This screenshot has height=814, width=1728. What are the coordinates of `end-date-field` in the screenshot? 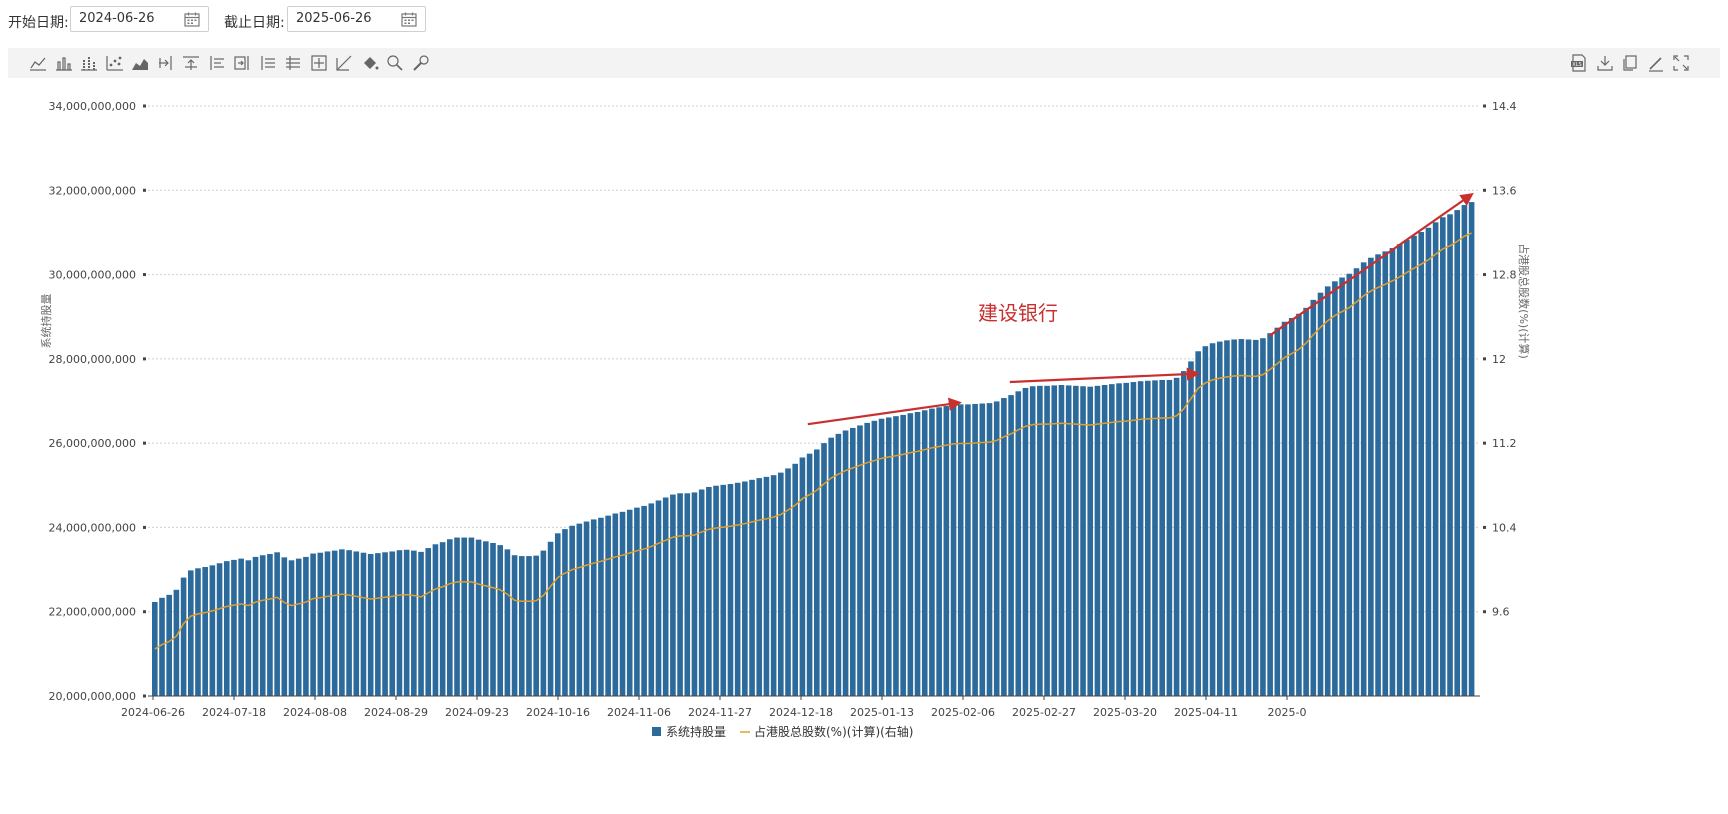 It's located at (356, 19).